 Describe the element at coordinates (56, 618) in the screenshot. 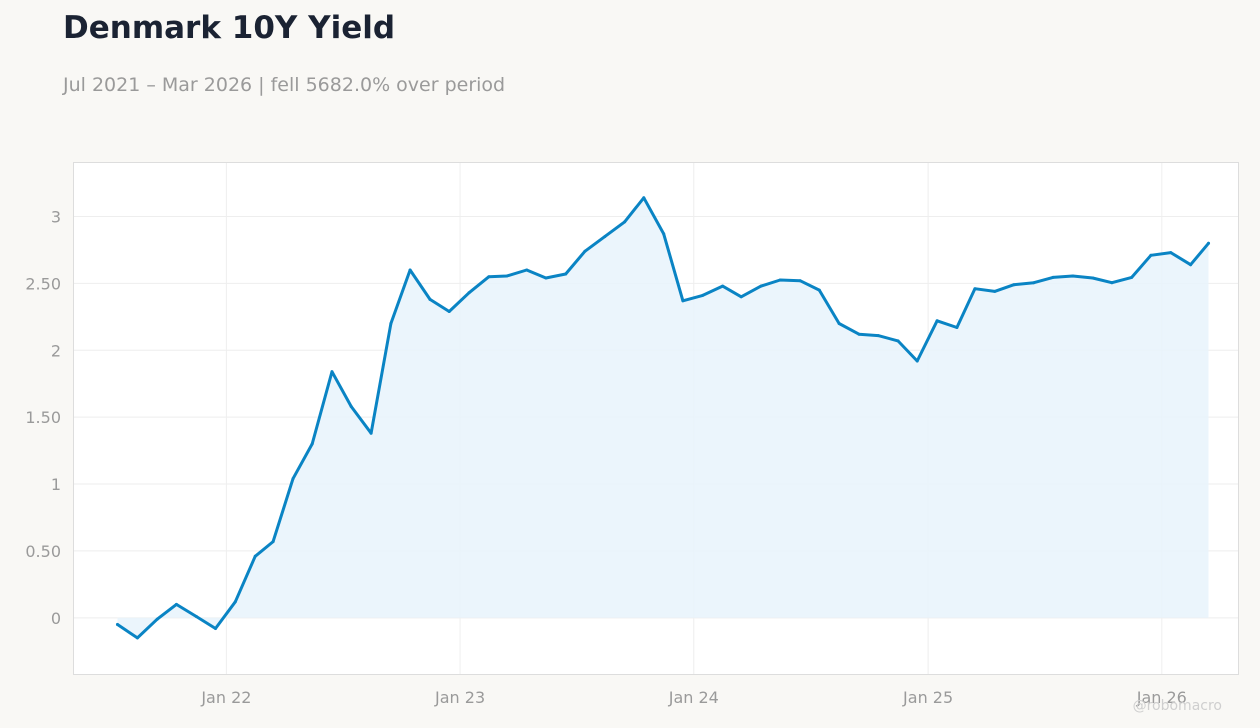

I see `y-tick-label: 0` at that location.